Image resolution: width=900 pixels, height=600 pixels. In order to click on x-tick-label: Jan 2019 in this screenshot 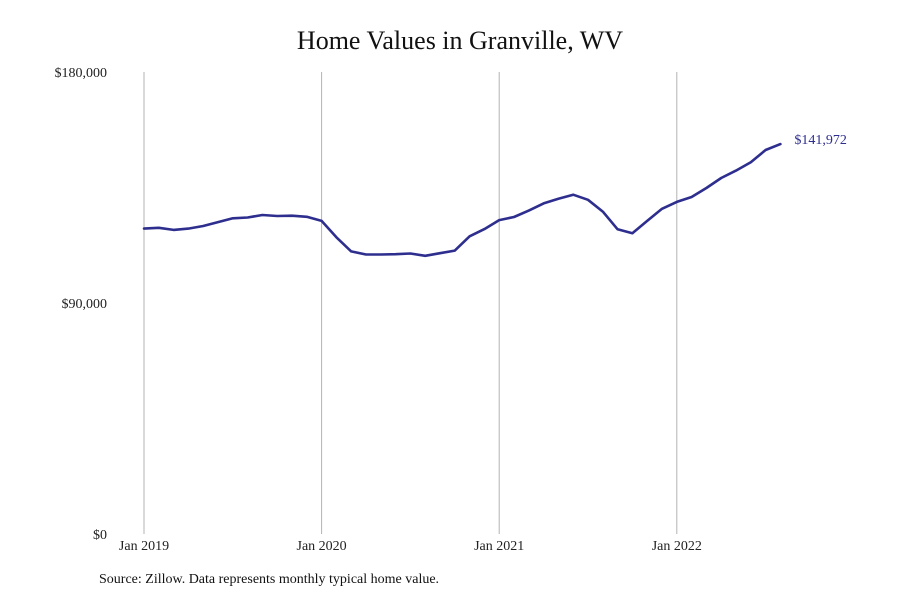, I will do `click(144, 546)`.